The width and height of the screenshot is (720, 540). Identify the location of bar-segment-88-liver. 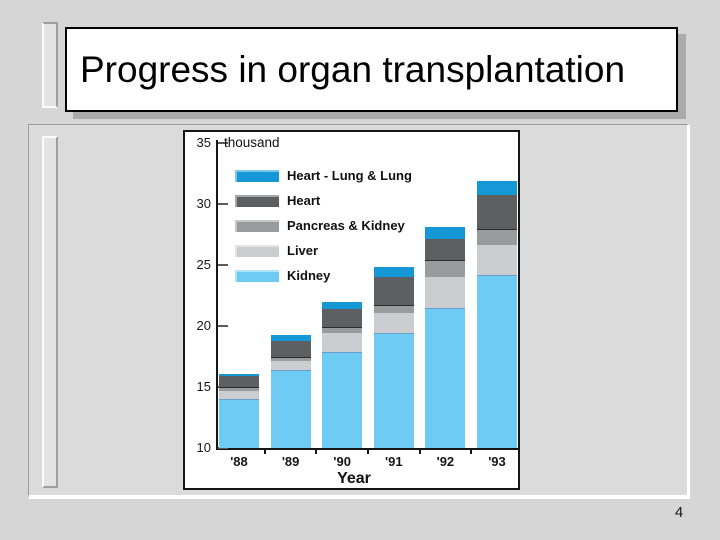
(239, 395).